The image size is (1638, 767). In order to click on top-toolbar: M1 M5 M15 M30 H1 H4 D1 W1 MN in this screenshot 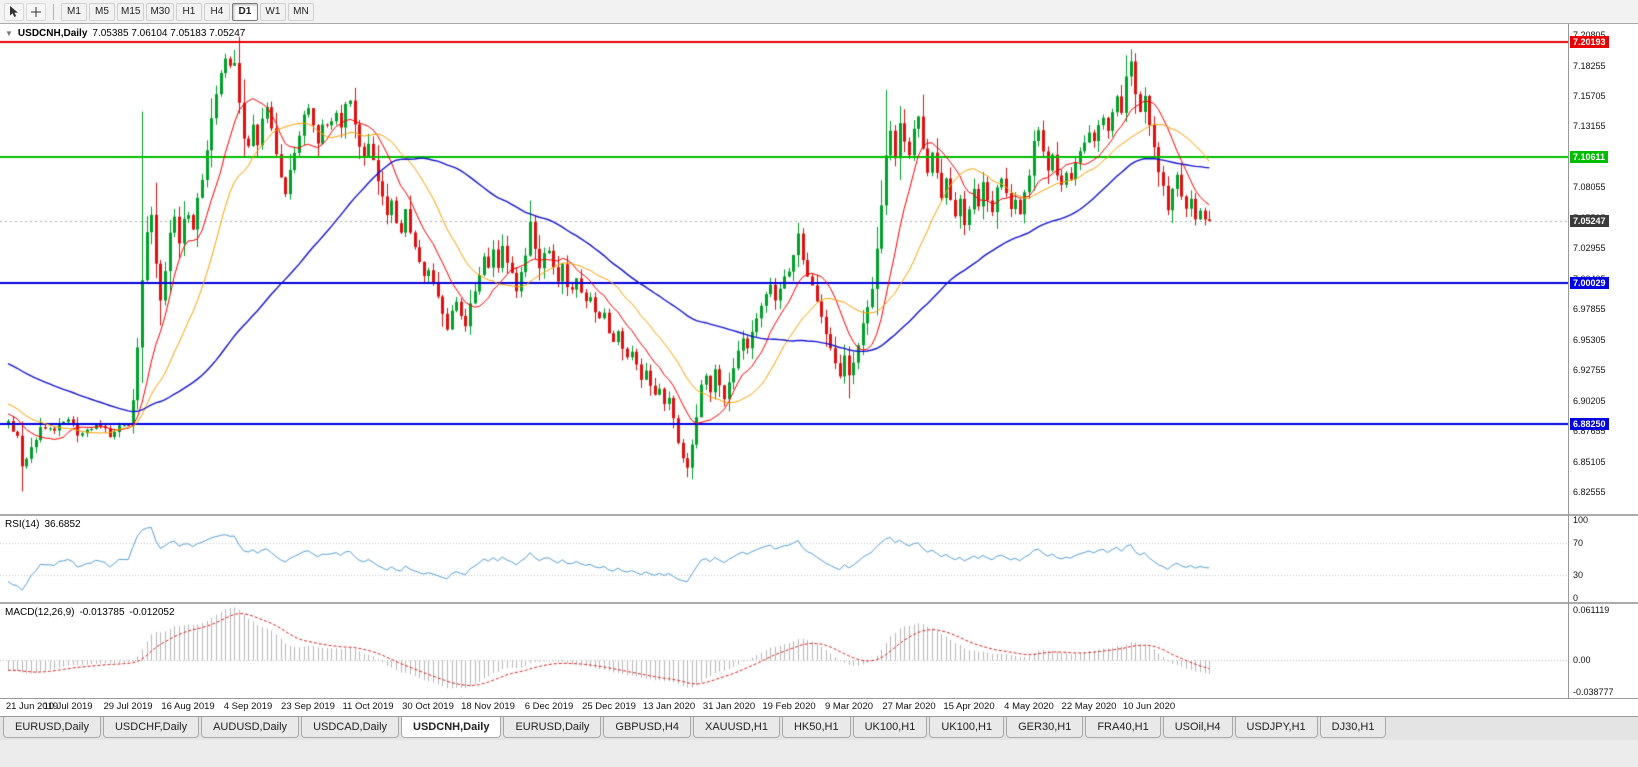, I will do `click(819, 12)`.